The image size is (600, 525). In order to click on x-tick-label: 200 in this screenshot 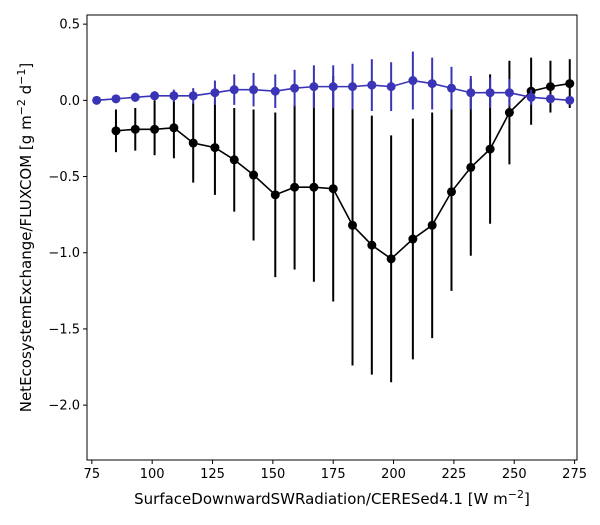, I will do `click(393, 474)`.